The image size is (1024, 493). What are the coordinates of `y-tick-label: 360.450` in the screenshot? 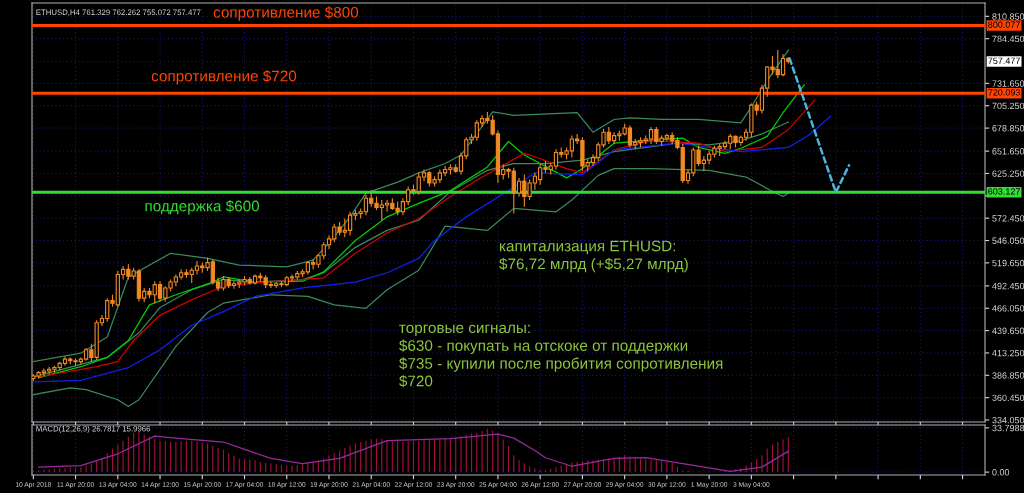 It's located at (1008, 398).